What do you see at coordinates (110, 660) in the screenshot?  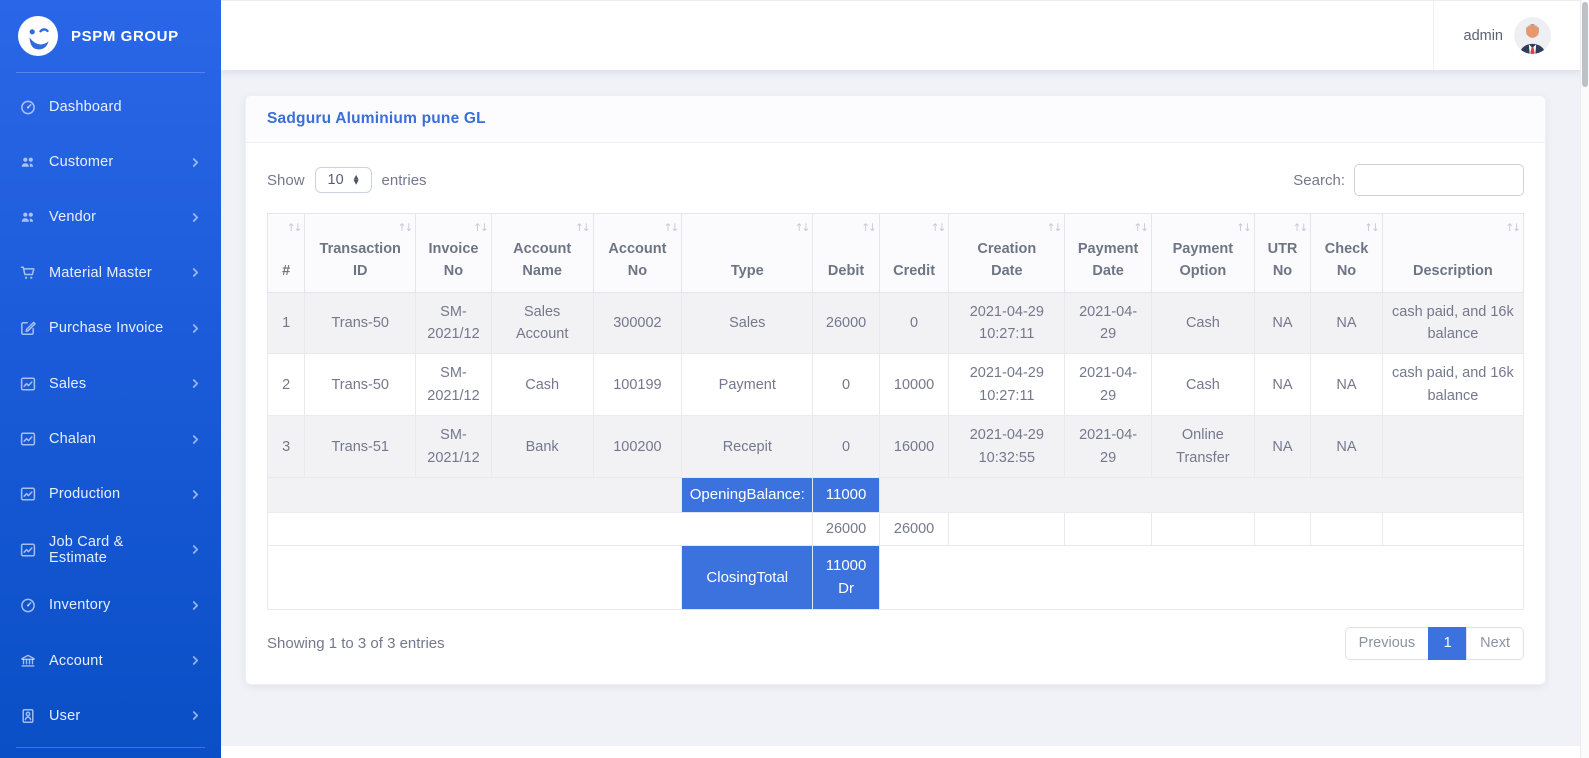 I see `sidebar-item-account: Account` at bounding box center [110, 660].